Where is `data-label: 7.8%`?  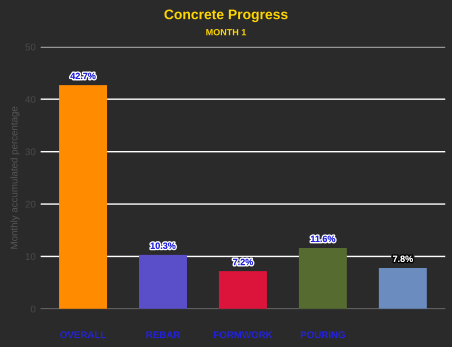
data-label: 7.8% is located at coordinates (402, 259).